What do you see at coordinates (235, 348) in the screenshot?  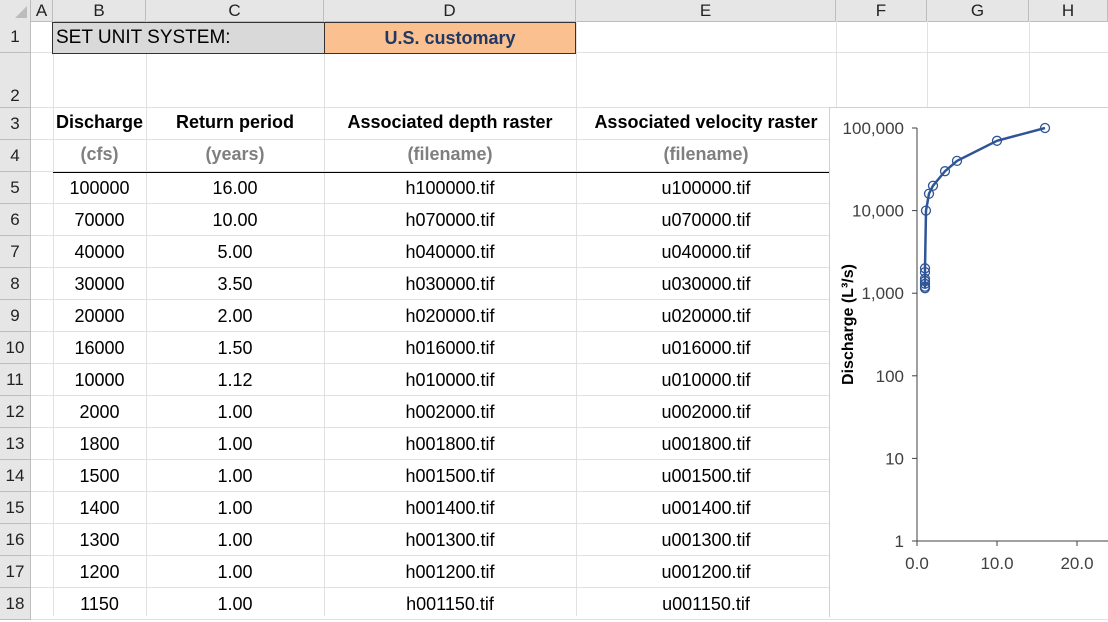 I see `cell-return-period: 1.50` at bounding box center [235, 348].